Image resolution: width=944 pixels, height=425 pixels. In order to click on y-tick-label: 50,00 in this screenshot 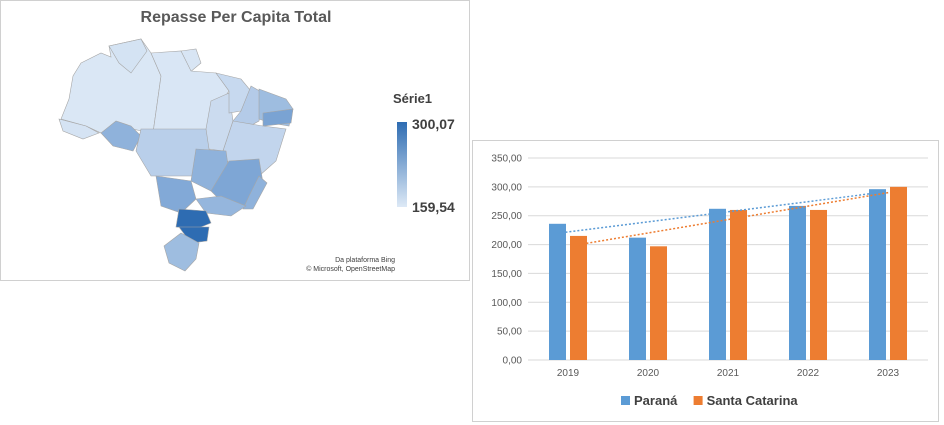, I will do `click(509, 332)`.